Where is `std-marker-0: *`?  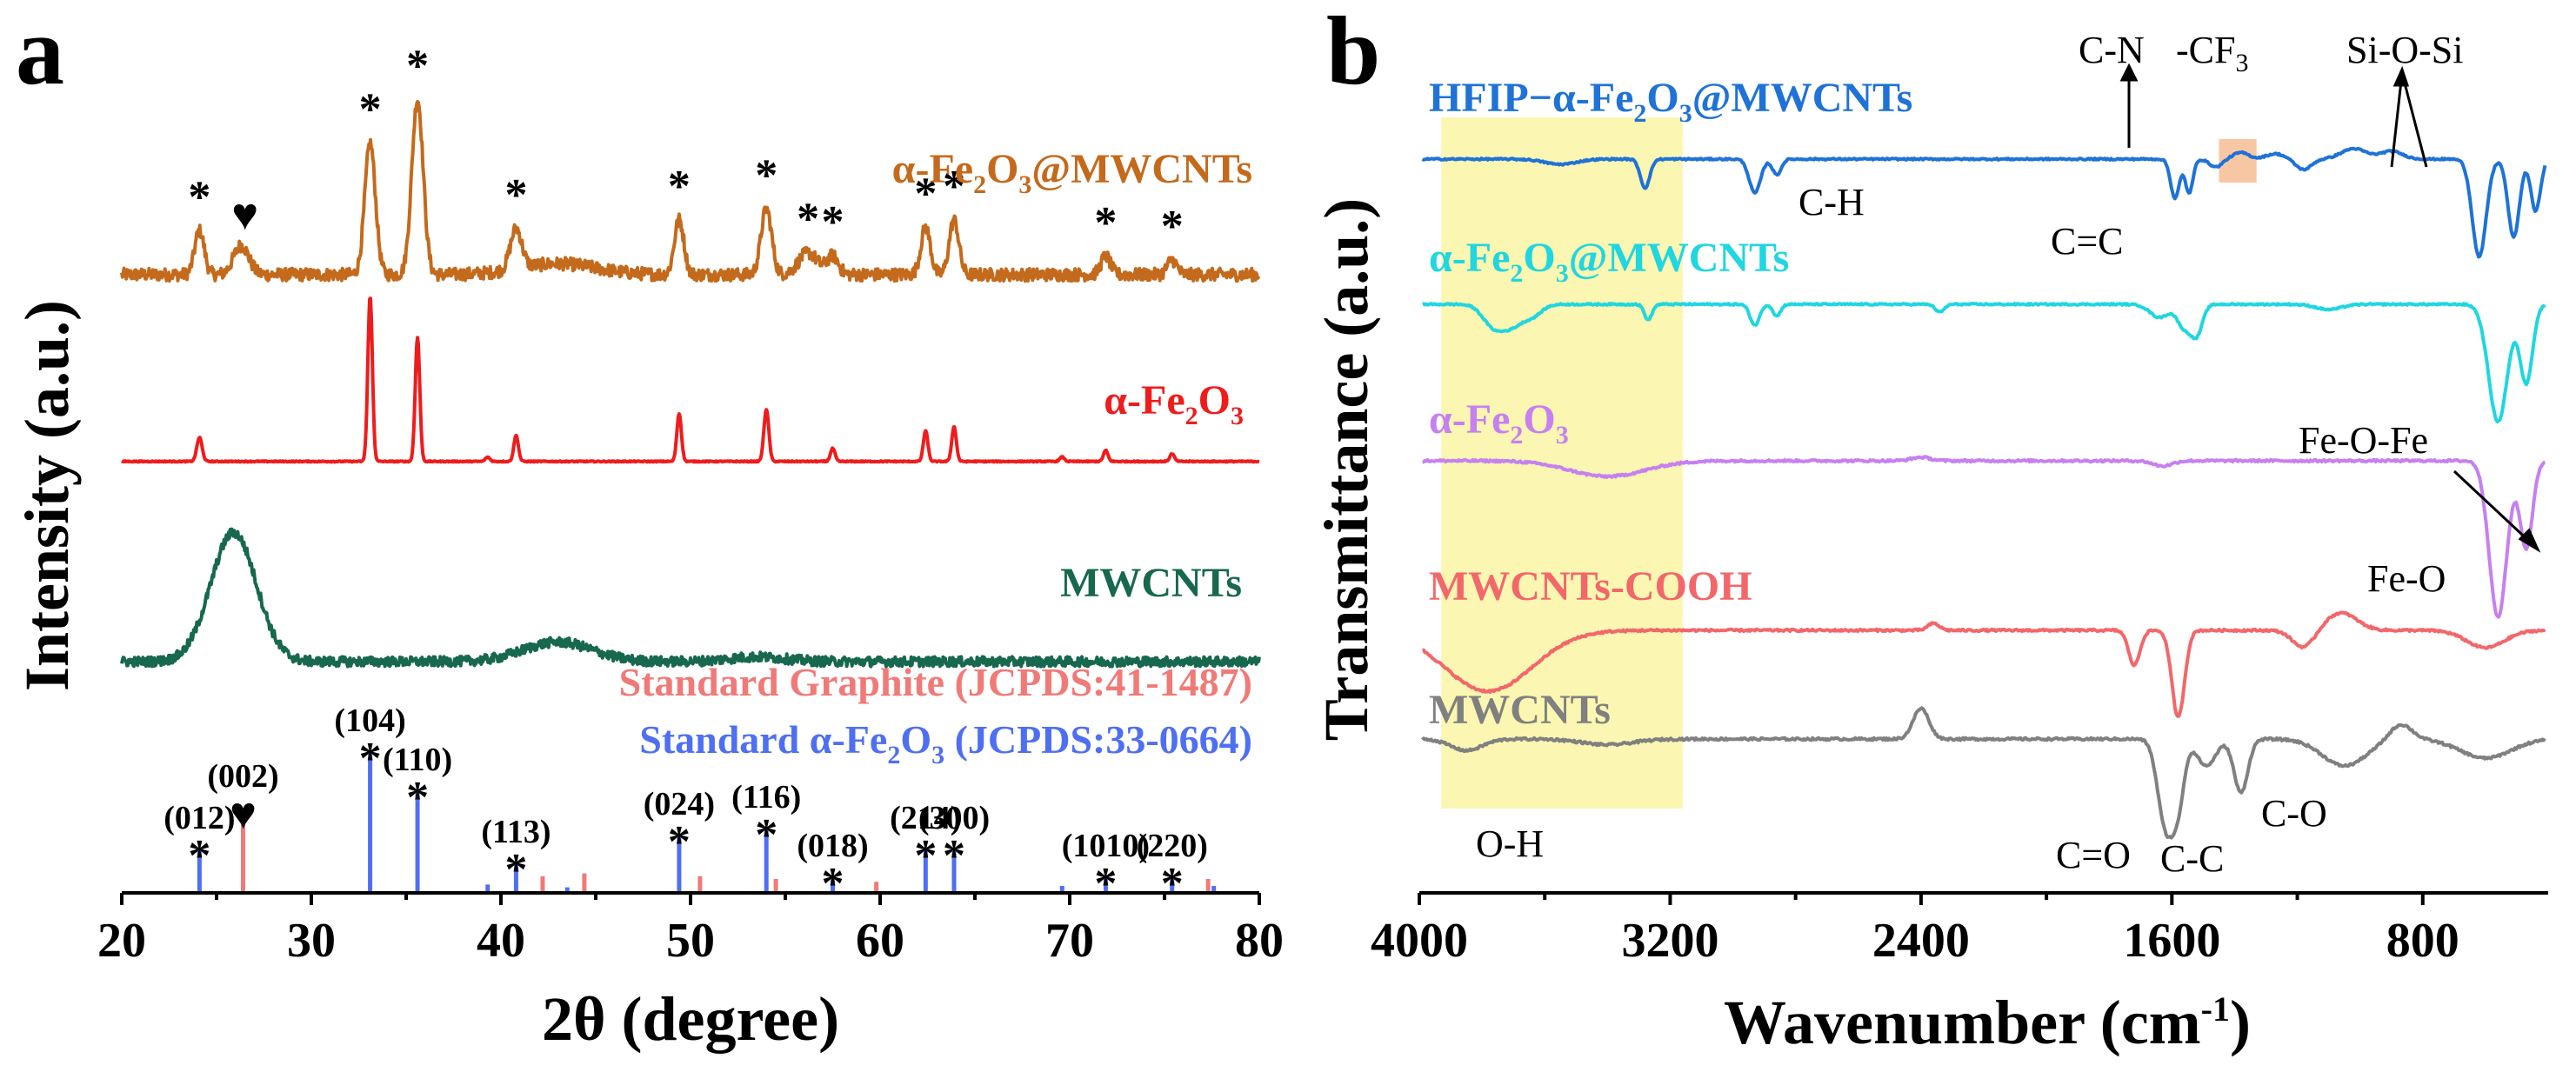
std-marker-0: * is located at coordinates (199, 856).